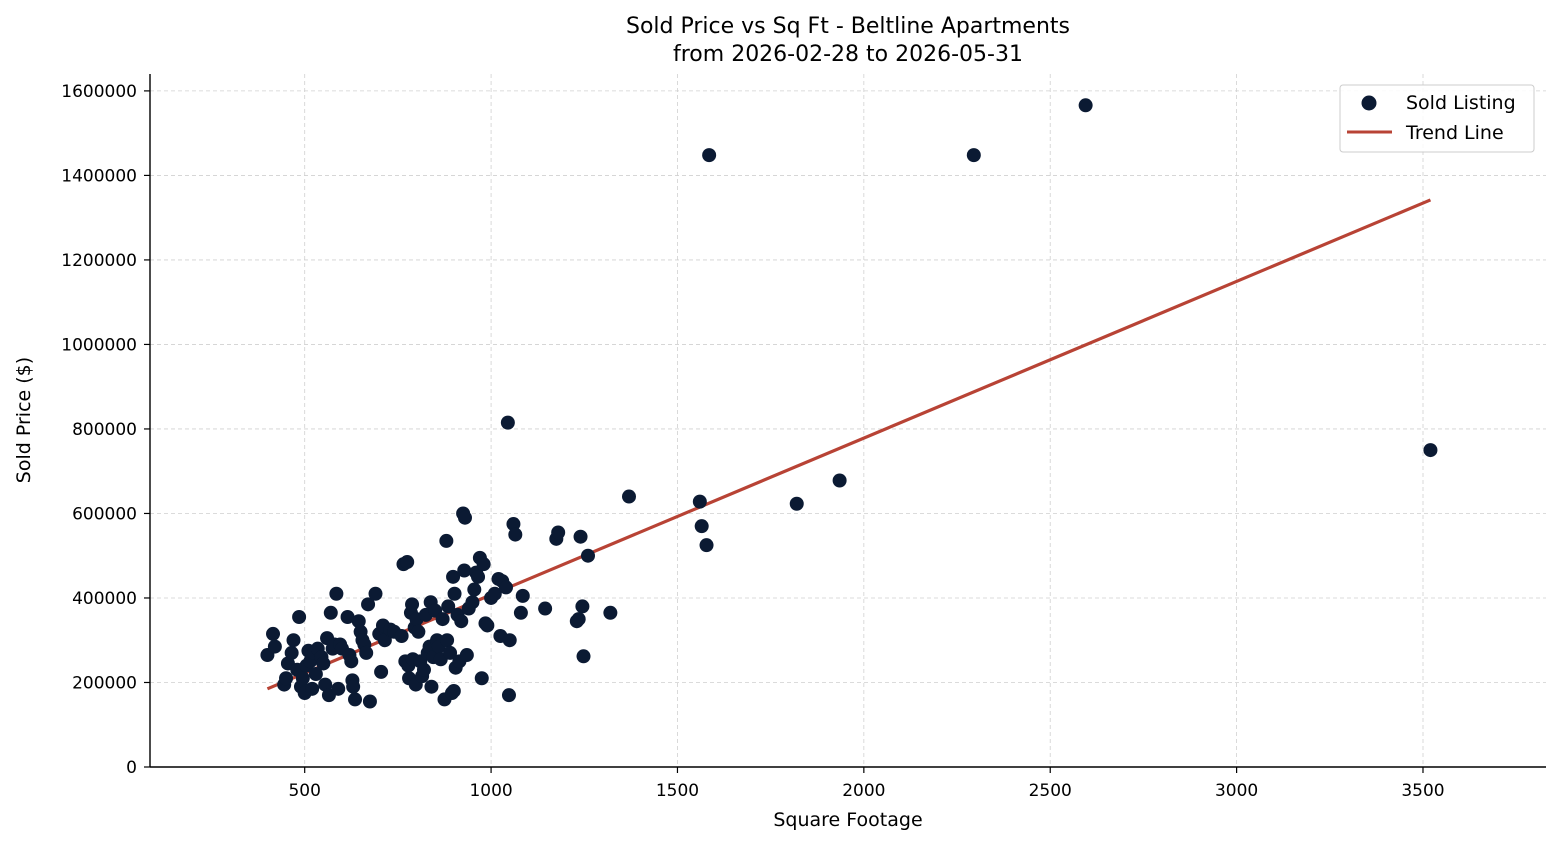  What do you see at coordinates (131, 768) in the screenshot?
I see `y-tick-label: 0` at bounding box center [131, 768].